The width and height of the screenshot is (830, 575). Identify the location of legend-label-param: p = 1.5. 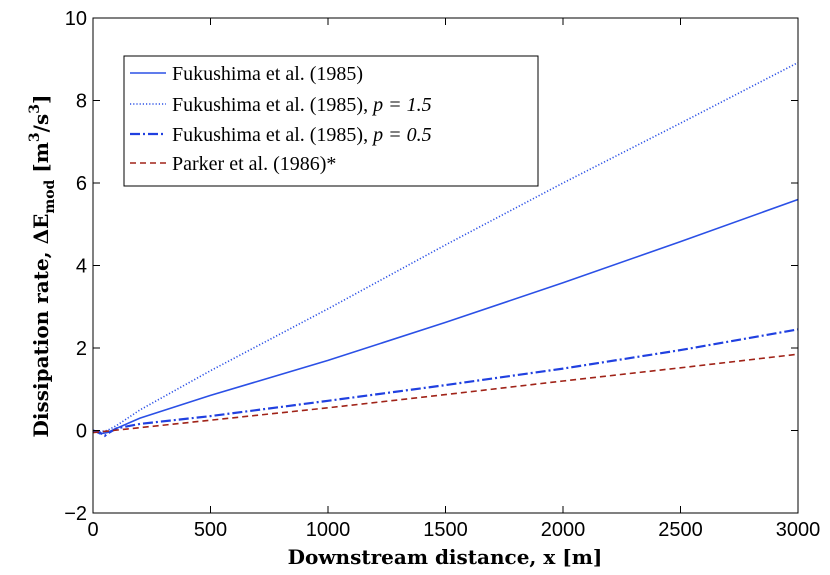
(401, 105).